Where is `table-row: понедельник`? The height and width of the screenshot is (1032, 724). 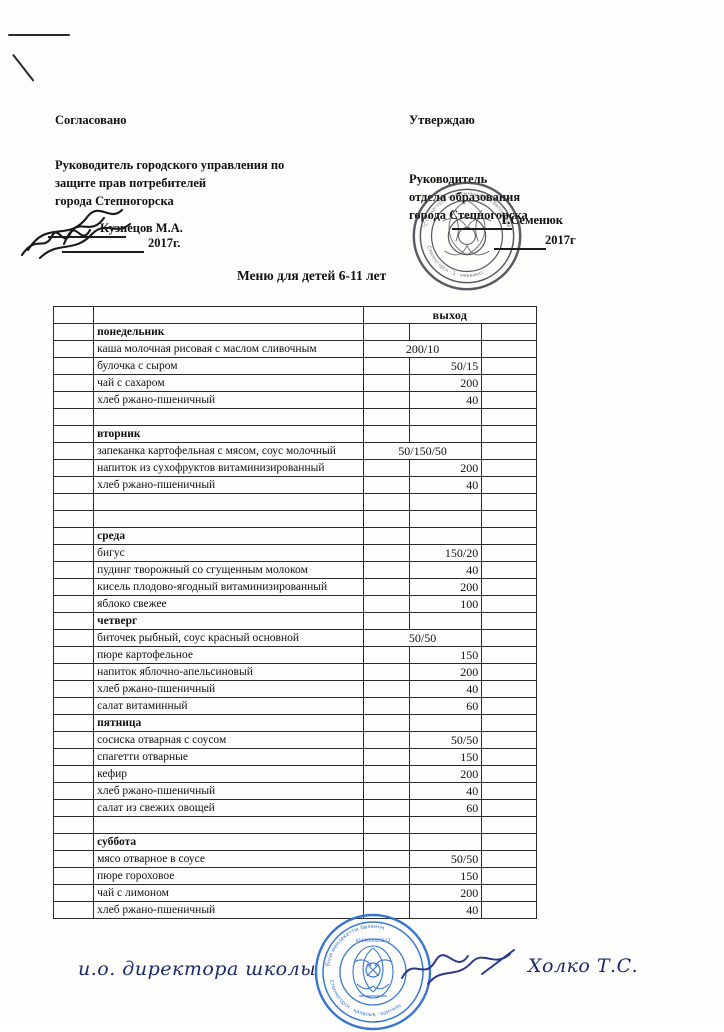
table-row: понедельник is located at coordinates (294, 332).